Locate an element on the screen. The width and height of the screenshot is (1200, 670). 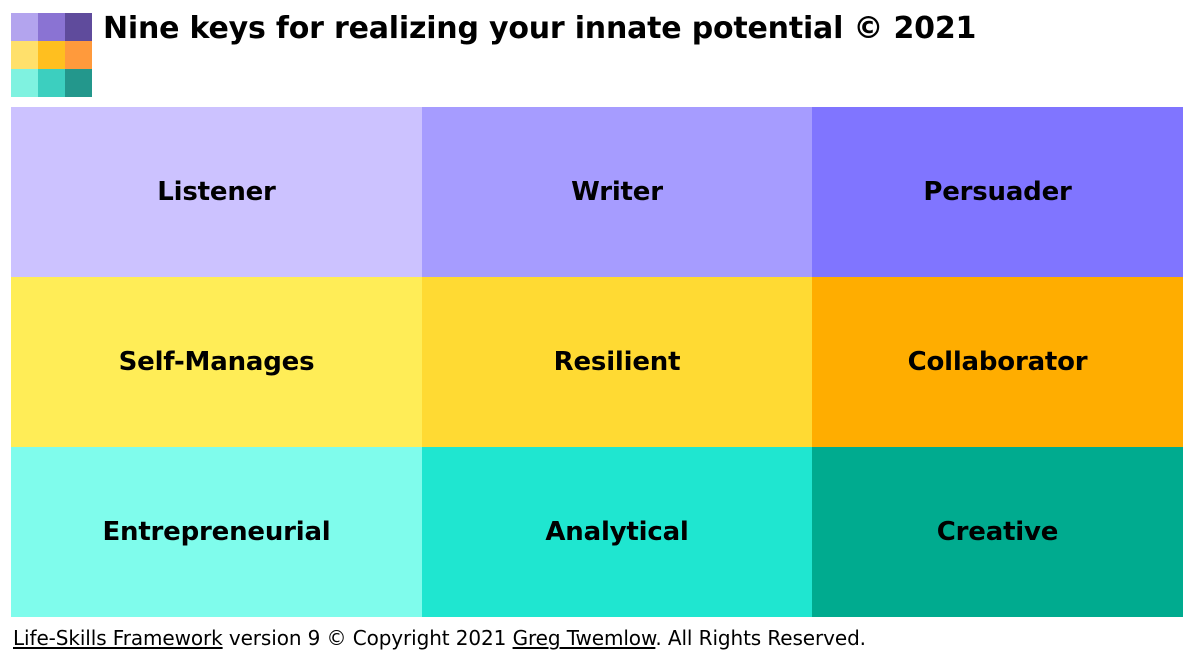
skill-label: Creative is located at coordinates (997, 532).